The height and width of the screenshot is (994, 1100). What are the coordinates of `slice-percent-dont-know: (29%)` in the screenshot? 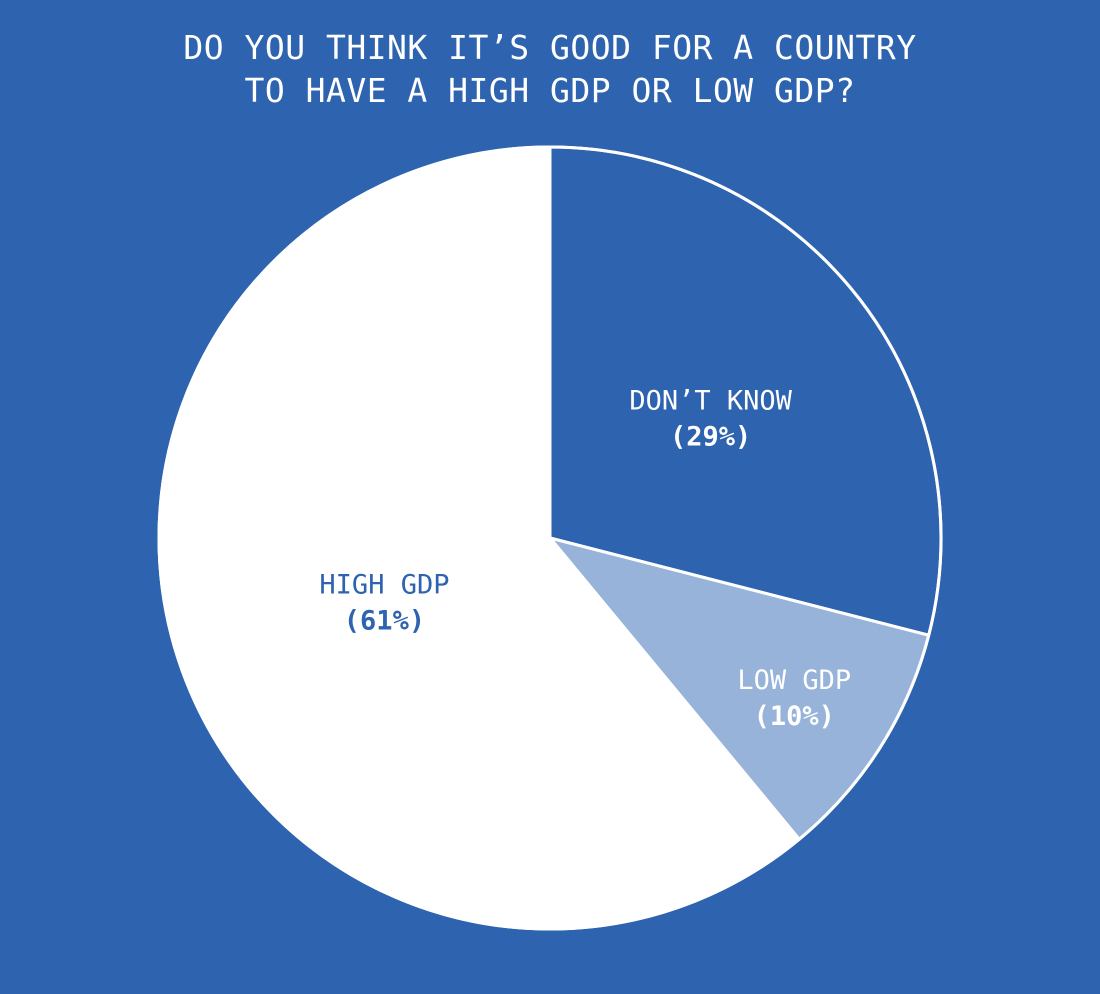 It's located at (710, 436).